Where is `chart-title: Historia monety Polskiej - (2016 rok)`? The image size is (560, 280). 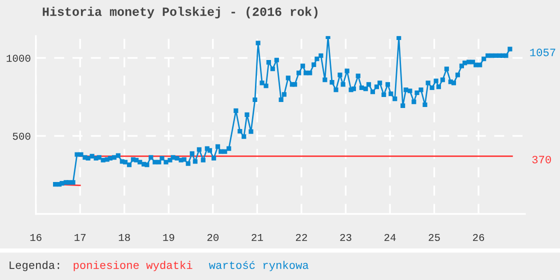
chart-title: Historia monety Polskiej - (2016 rok) is located at coordinates (180, 12).